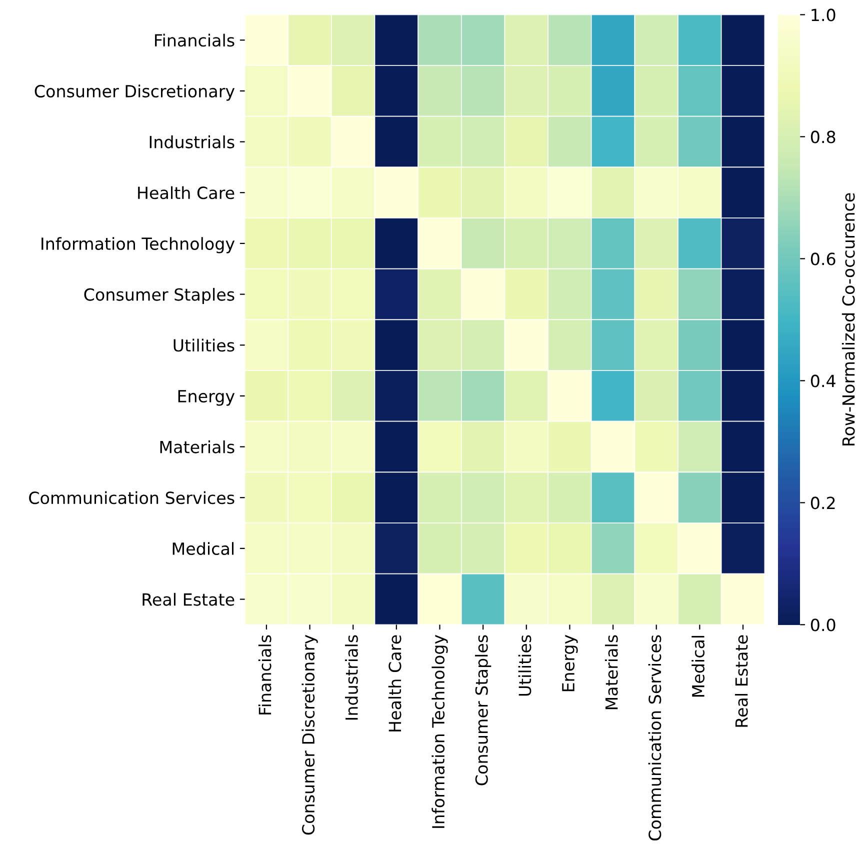 The image size is (865, 864). What do you see at coordinates (822, 503) in the screenshot?
I see `color-bar-label: 0.2` at bounding box center [822, 503].